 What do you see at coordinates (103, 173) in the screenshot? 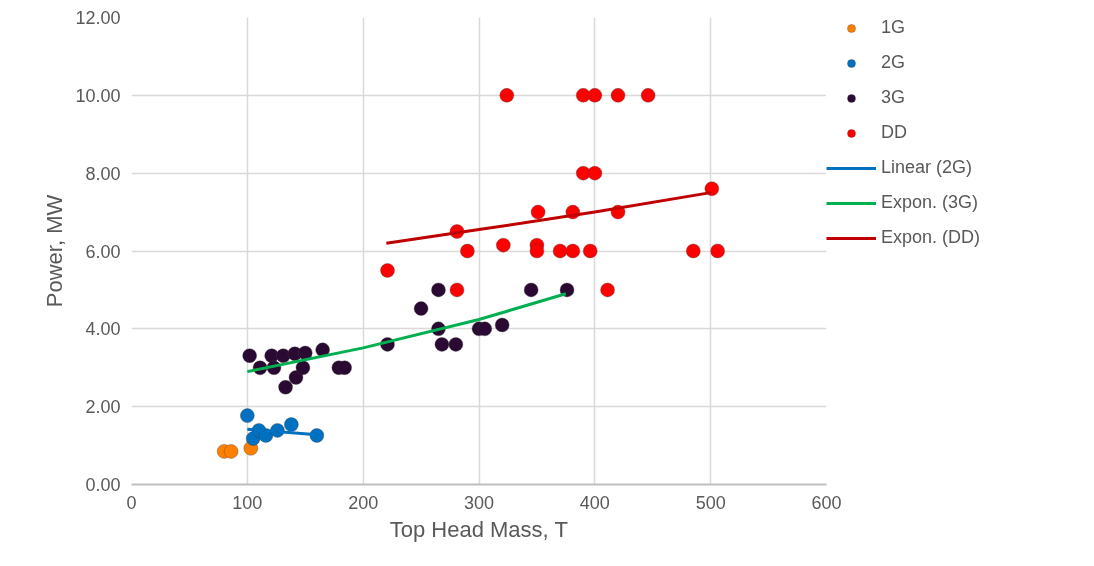
I see `y-tick-label: 8.00` at bounding box center [103, 173].